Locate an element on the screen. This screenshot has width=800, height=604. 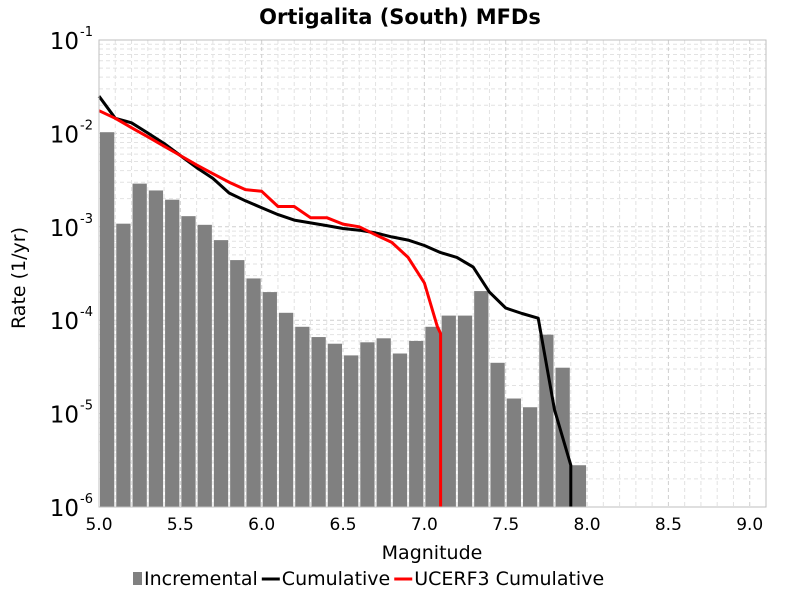
y-tick-exponent: -1 is located at coordinates (86, 32).